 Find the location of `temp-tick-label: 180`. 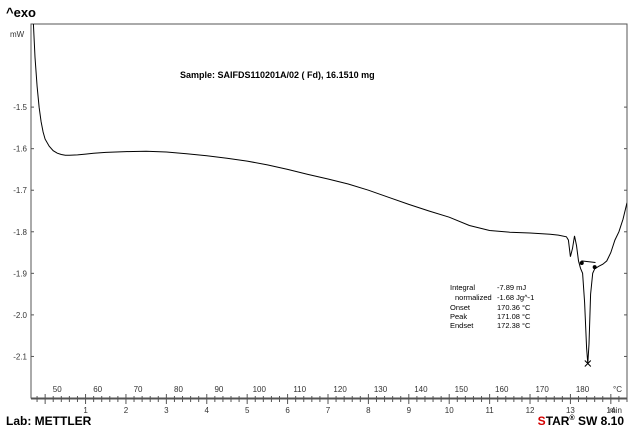

temp-tick-label: 180 is located at coordinates (583, 389).